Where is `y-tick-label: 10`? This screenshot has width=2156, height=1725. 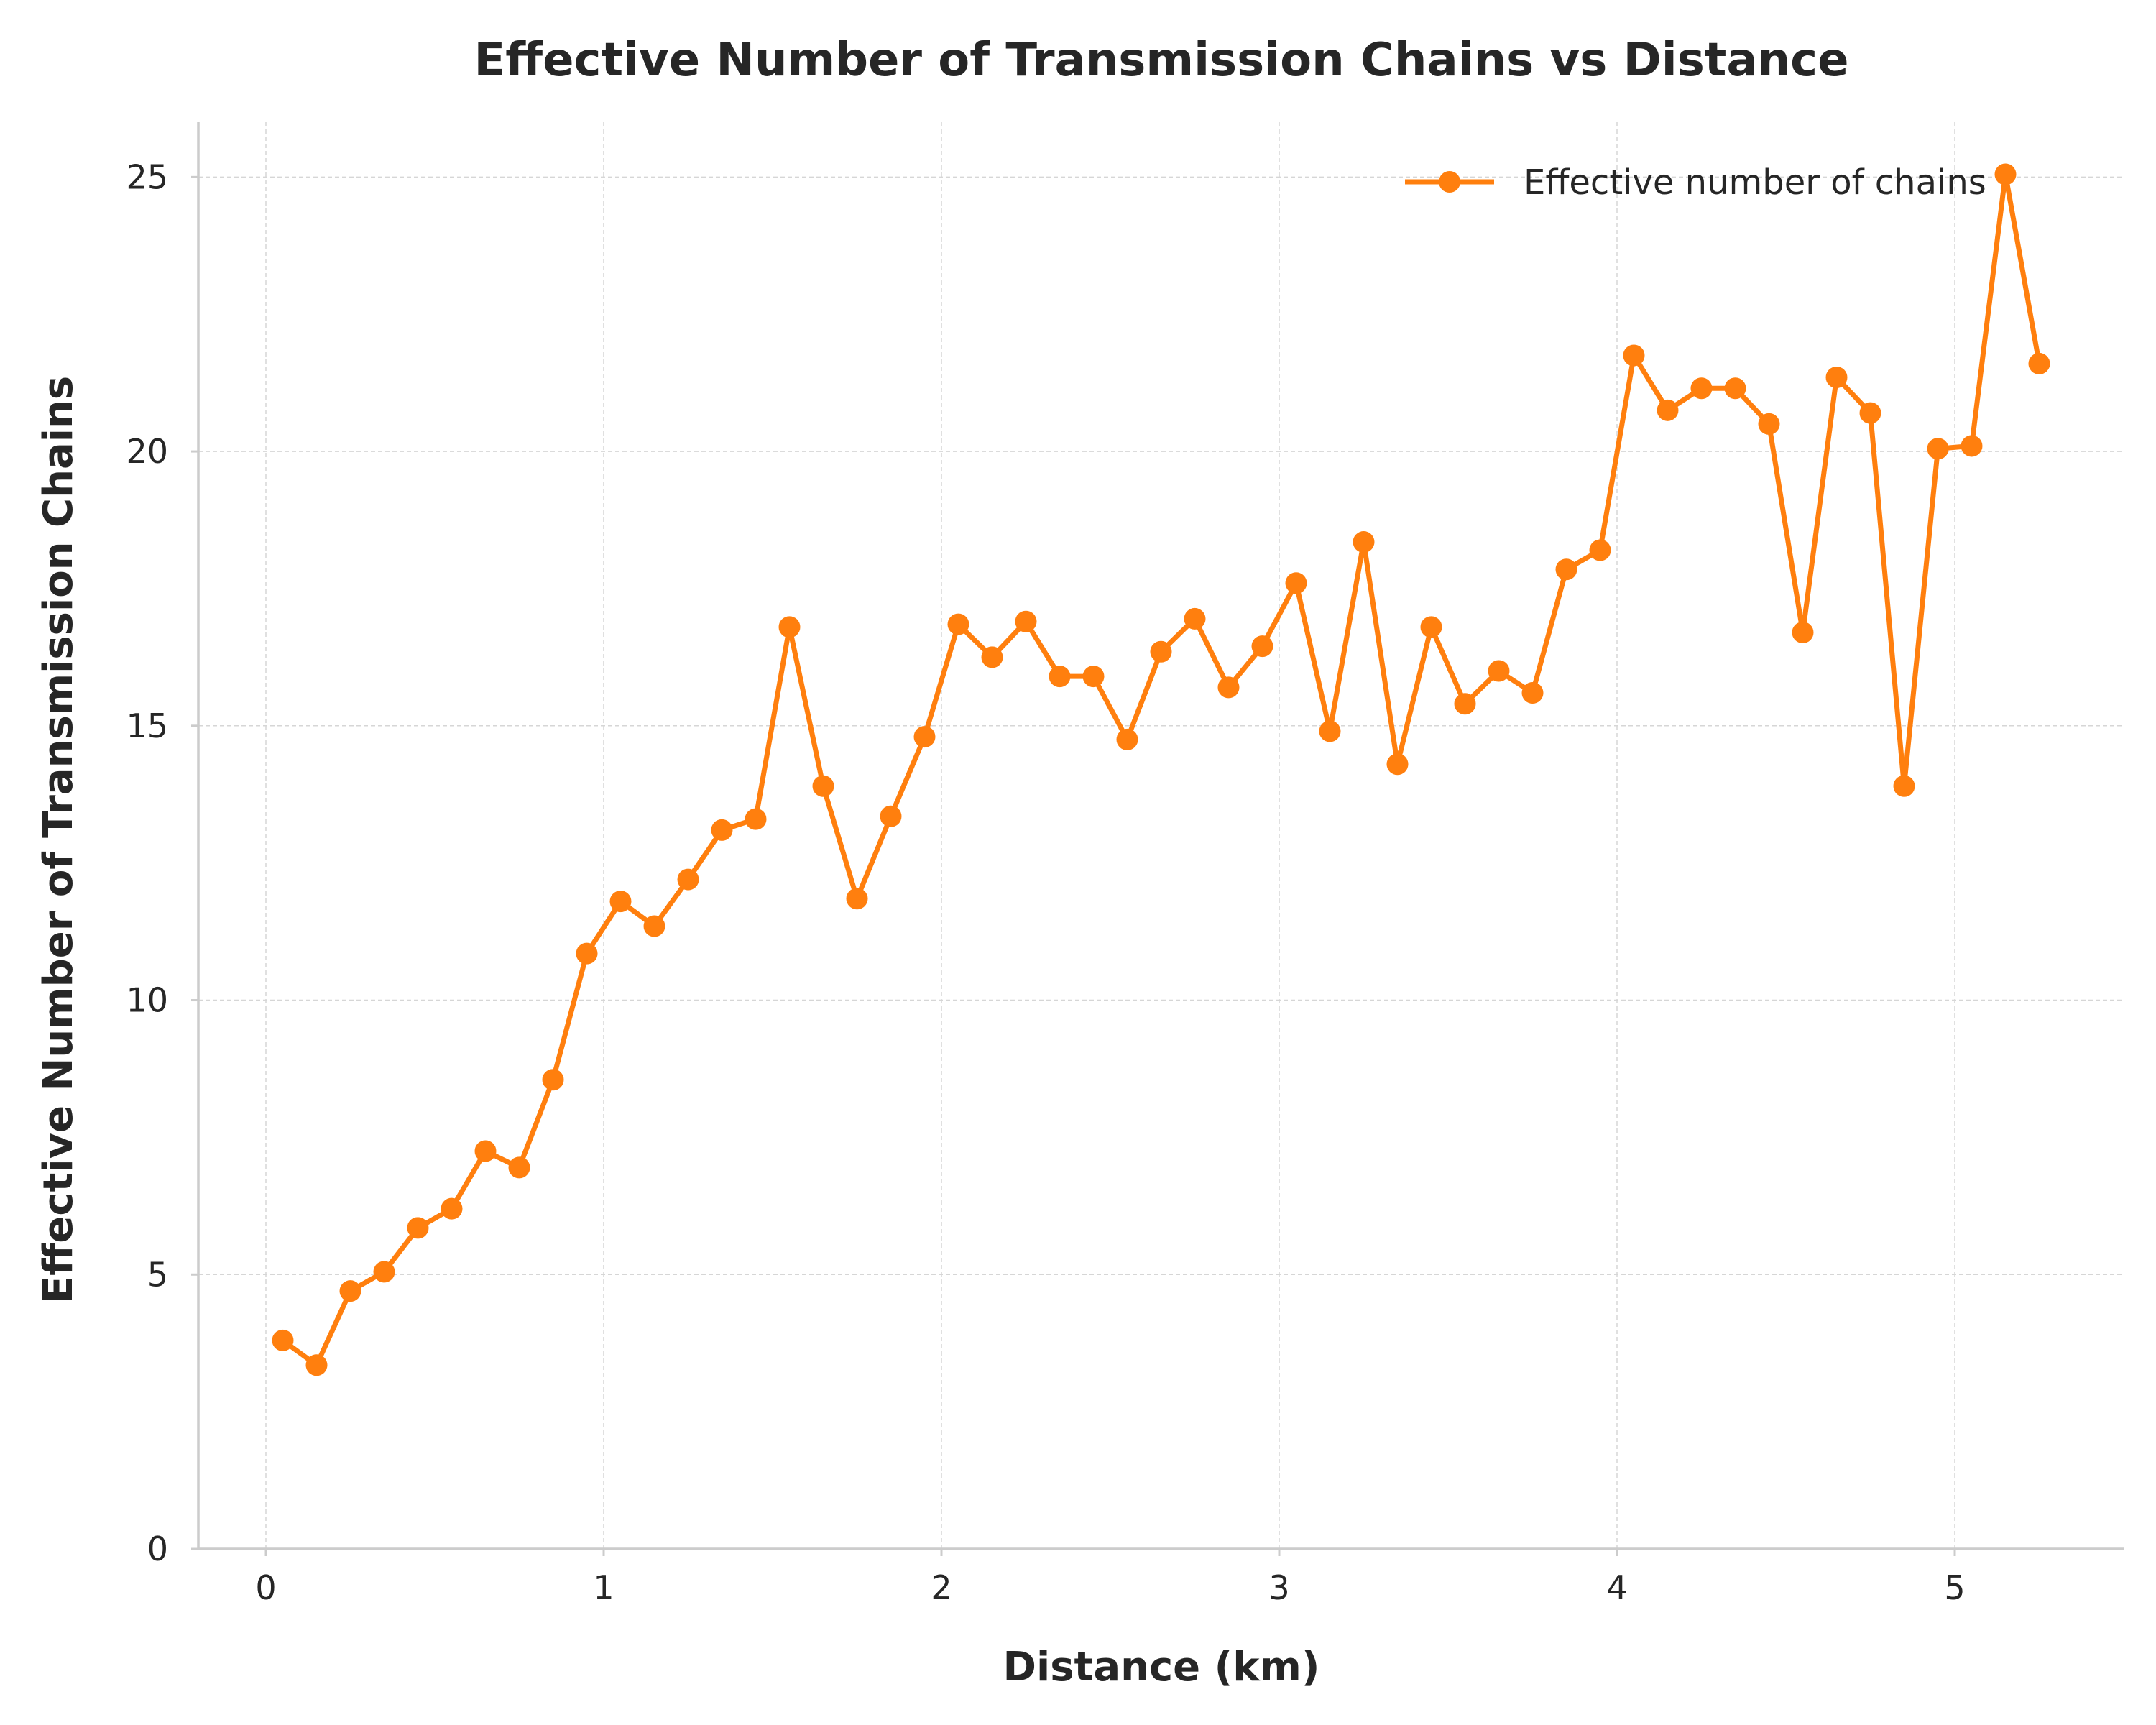
y-tick-label: 10 is located at coordinates (147, 1000).